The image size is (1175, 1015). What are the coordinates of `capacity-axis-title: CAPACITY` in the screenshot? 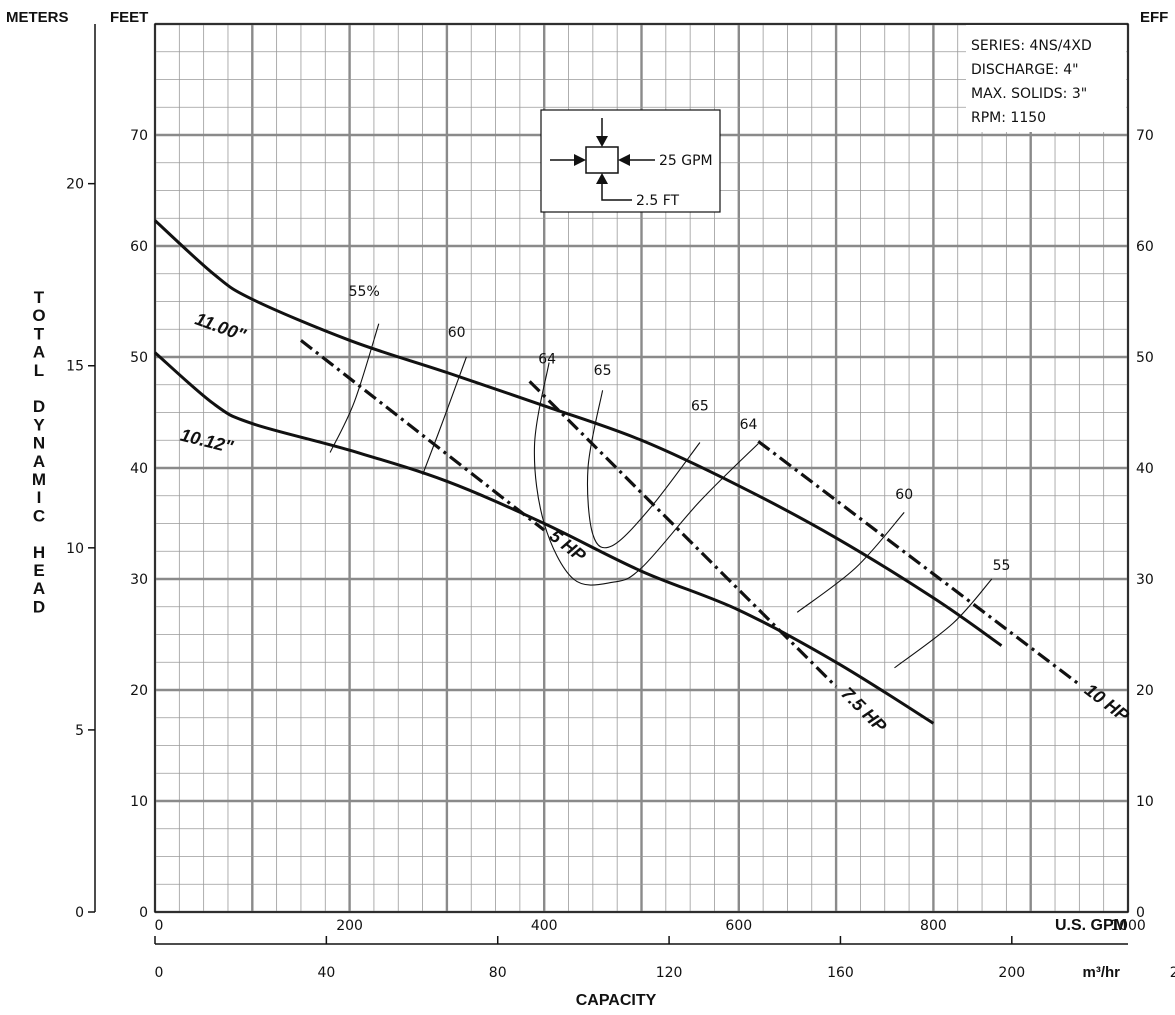 It's located at (616, 1000).